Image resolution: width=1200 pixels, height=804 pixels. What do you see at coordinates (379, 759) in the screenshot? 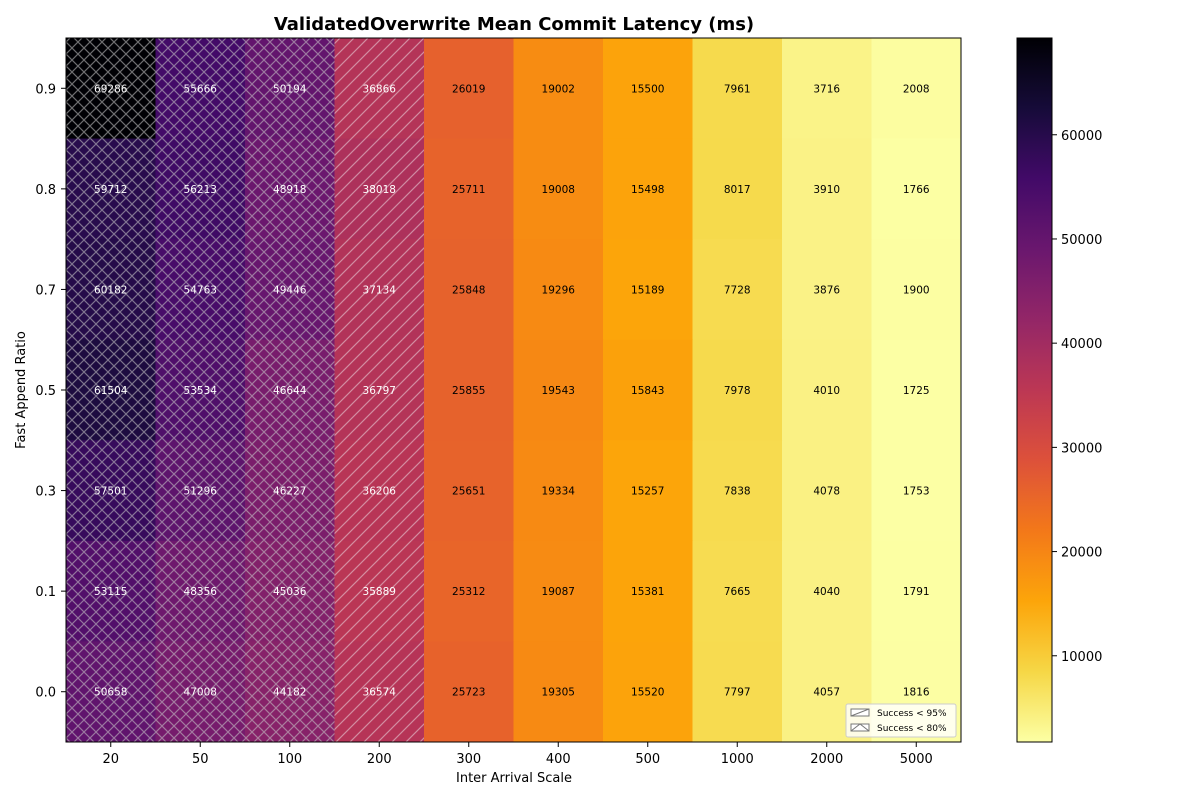
I see `x-tick-label: 200` at bounding box center [379, 759].